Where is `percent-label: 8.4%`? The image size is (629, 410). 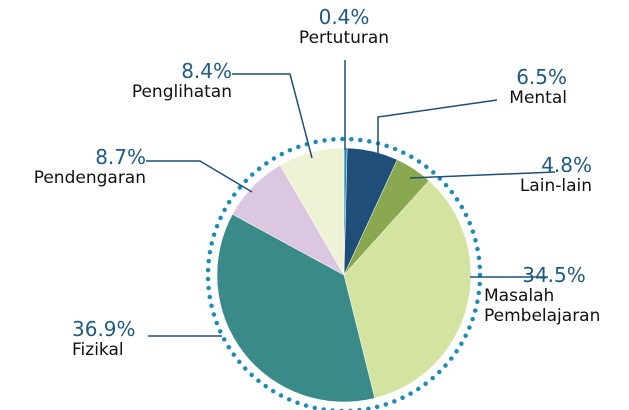 percent-label: 8.4% is located at coordinates (206, 71).